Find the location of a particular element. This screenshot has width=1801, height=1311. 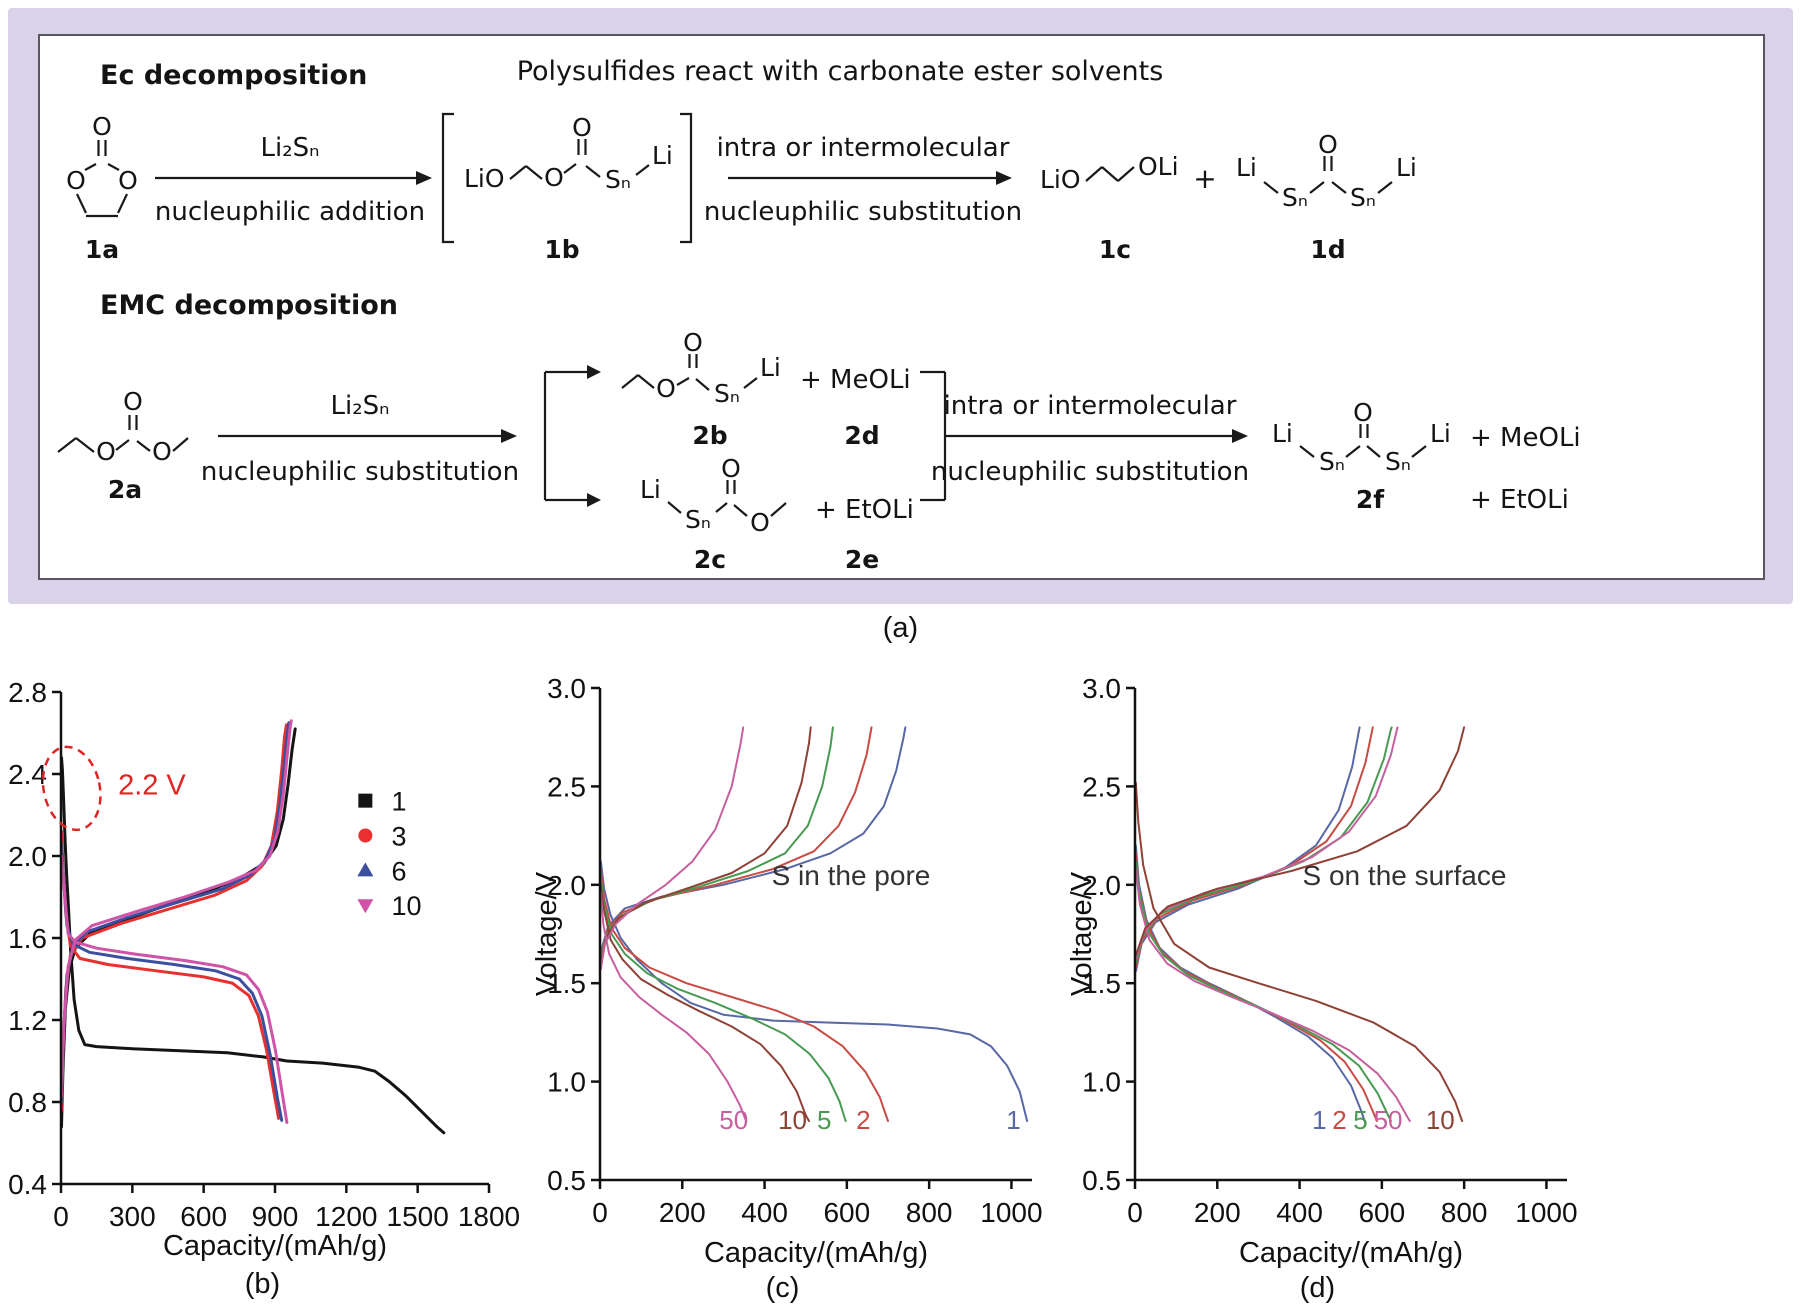

x-tick-label: 1800 is located at coordinates (489, 1216).